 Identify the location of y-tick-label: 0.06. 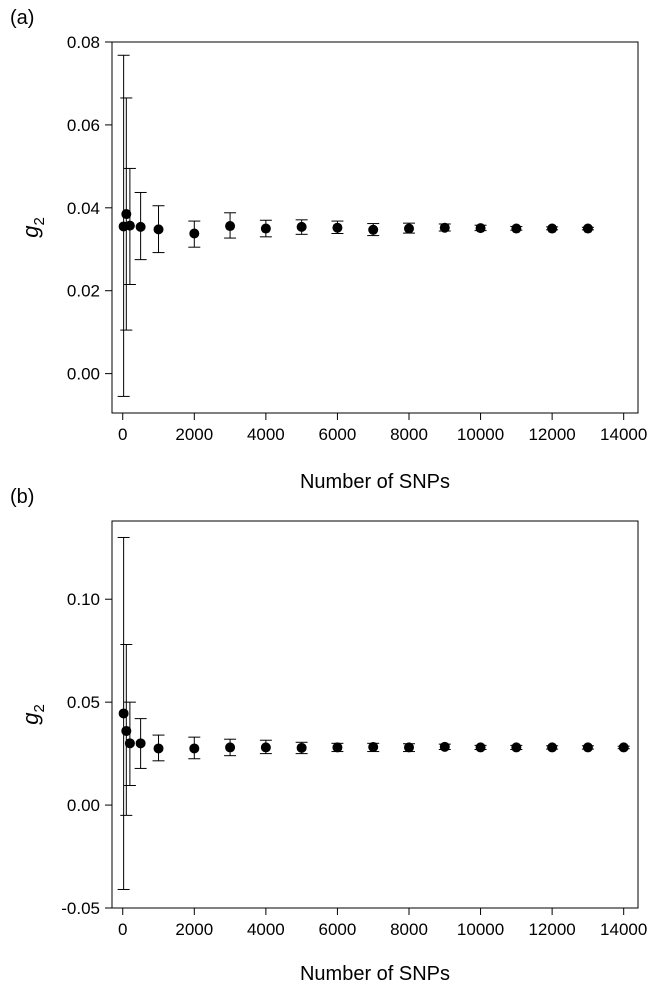
(83, 125).